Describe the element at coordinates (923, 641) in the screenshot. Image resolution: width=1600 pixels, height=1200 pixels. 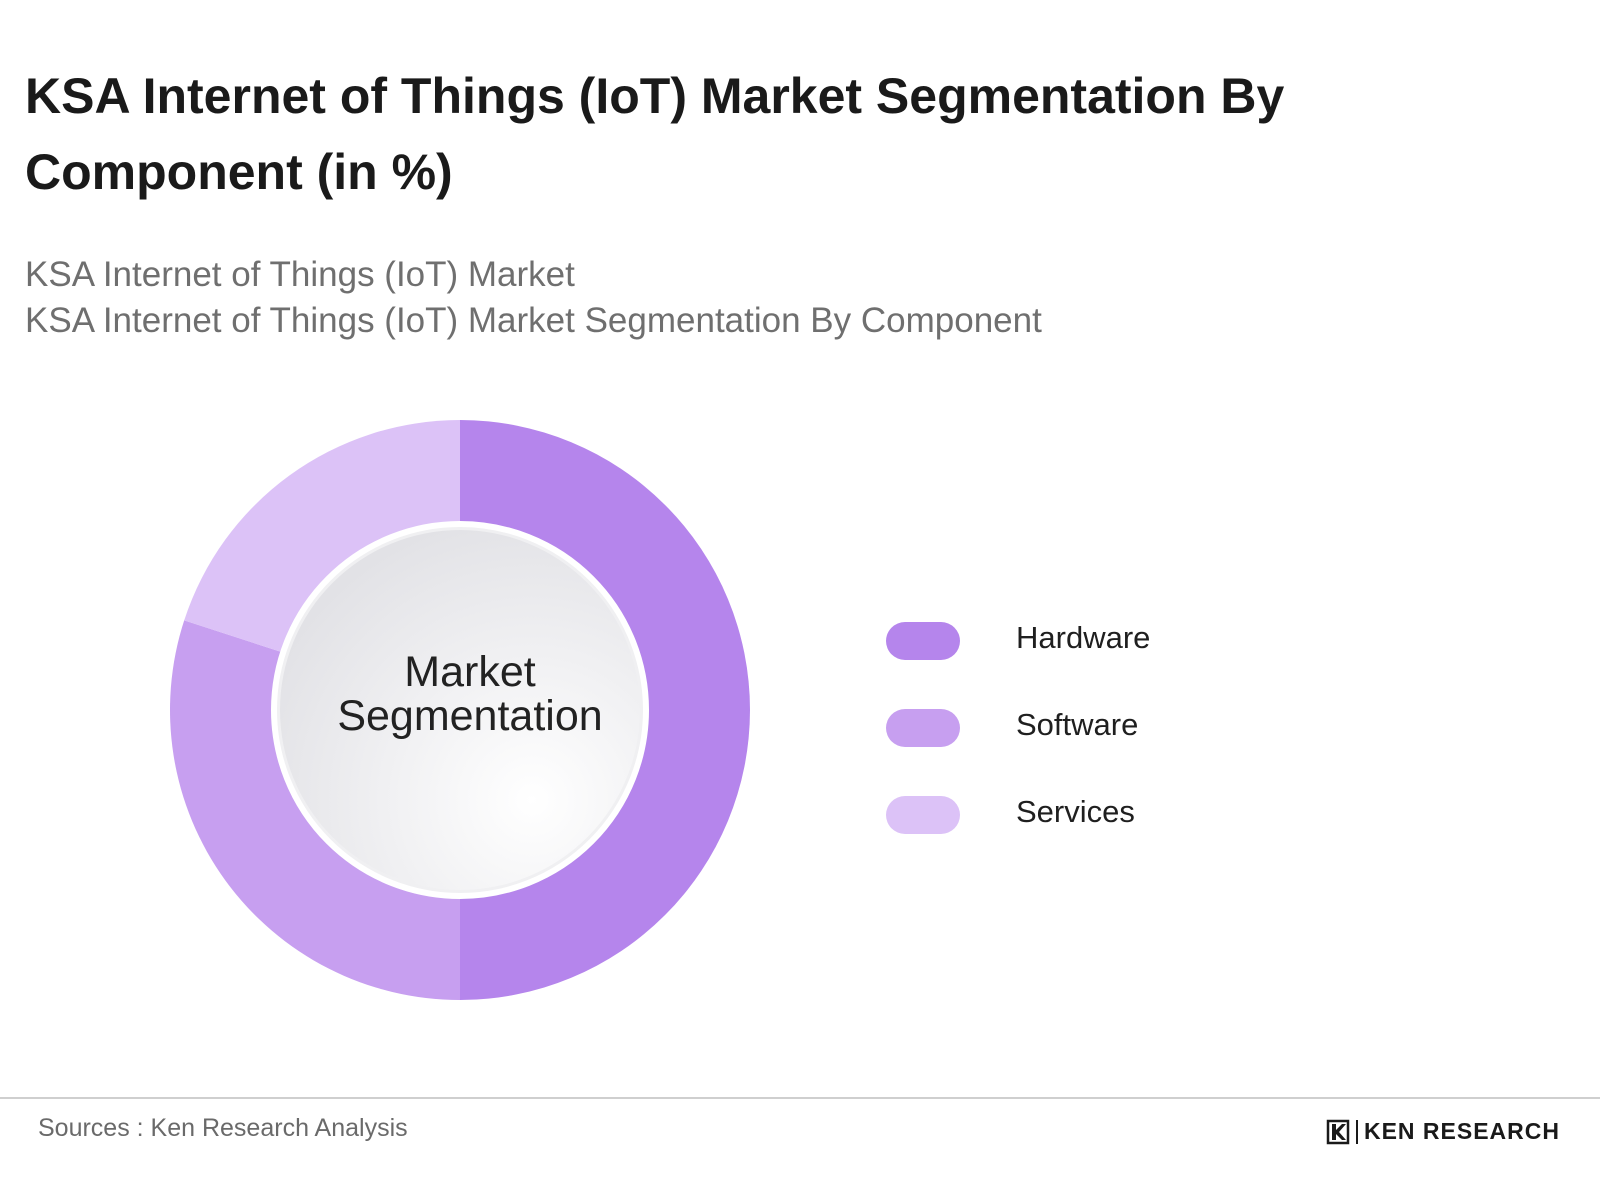
I see `legend-swatch-hardware` at that location.